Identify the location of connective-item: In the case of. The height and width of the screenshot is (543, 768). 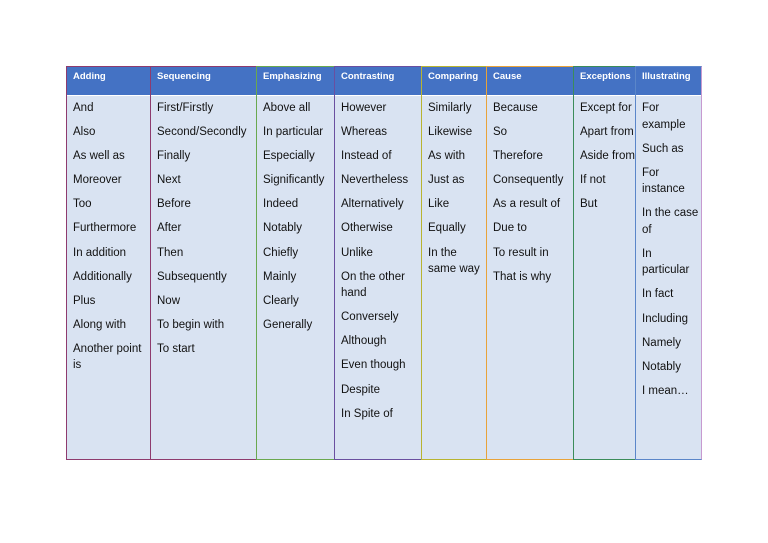
(670, 221).